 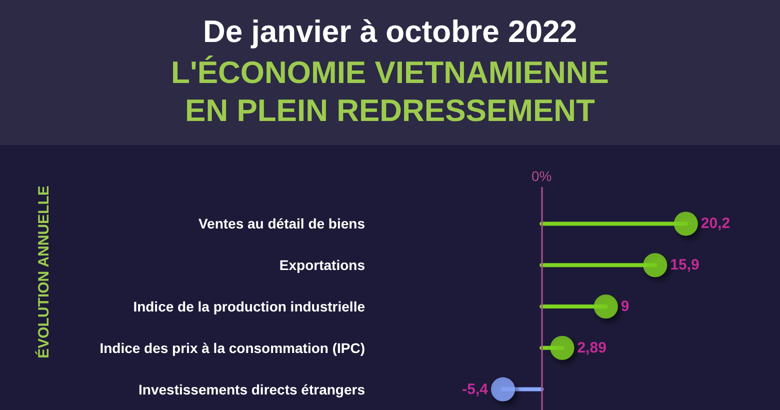 What do you see at coordinates (475, 389) in the screenshot?
I see `data-label: -5,4` at bounding box center [475, 389].